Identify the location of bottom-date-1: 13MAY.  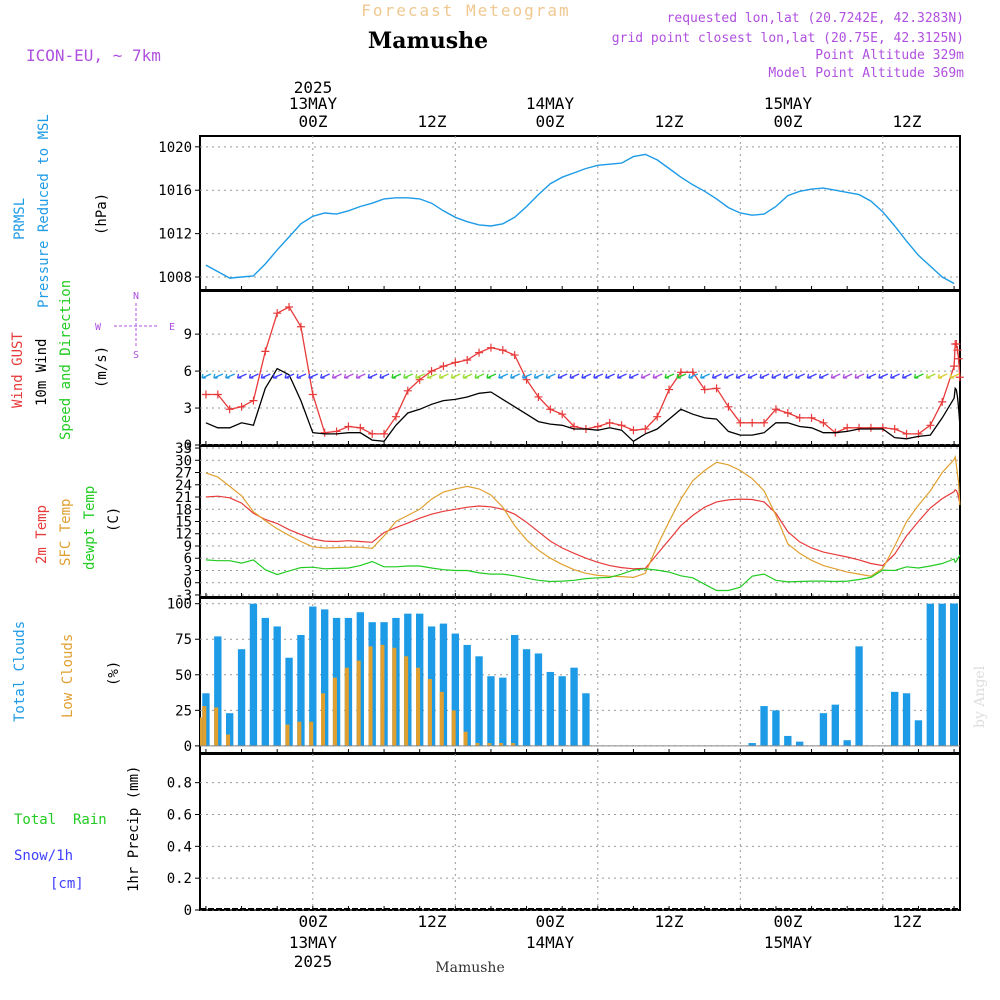
(313, 942).